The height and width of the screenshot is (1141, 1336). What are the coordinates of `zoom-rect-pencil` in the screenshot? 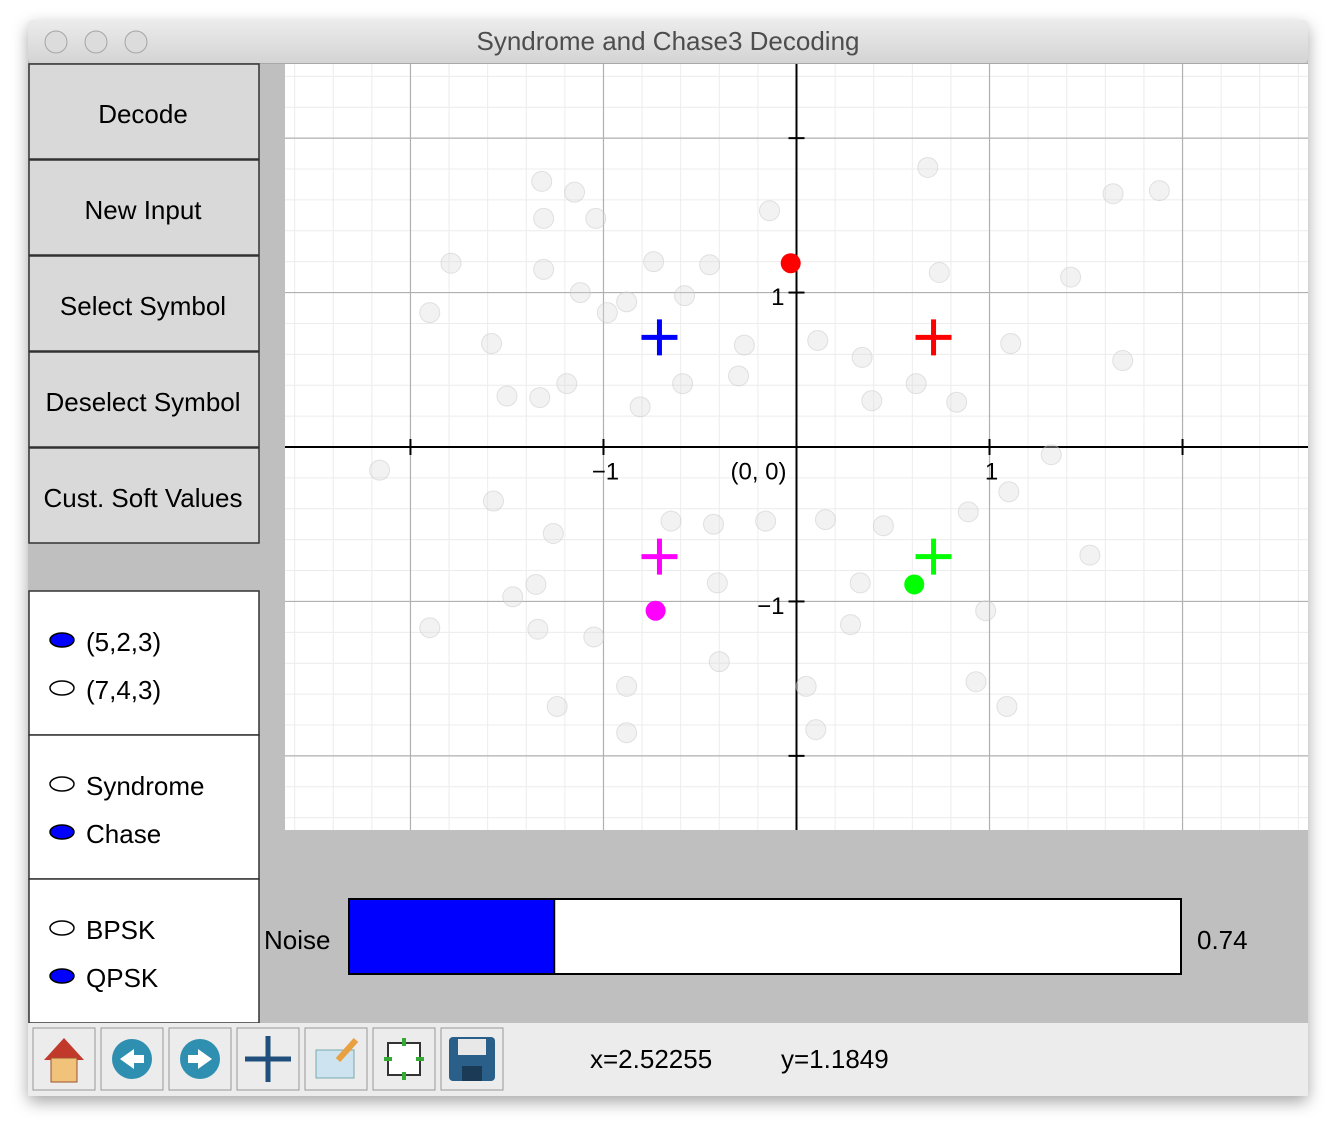 It's located at (347, 1050).